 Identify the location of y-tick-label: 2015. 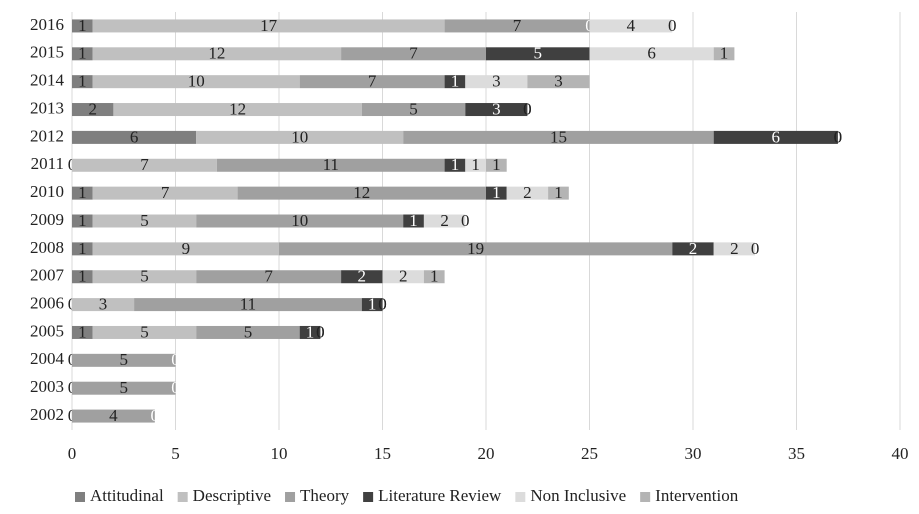
(47, 52).